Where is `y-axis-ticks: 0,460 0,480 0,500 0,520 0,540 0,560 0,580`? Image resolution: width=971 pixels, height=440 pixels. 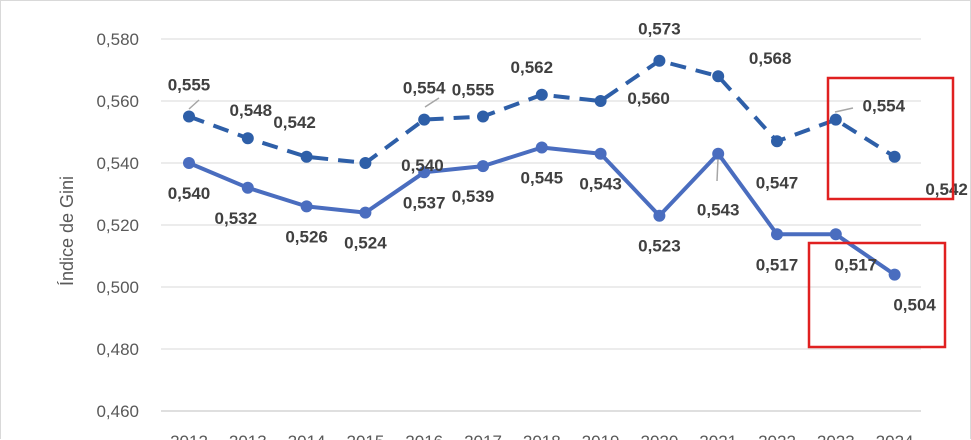
y-axis-ticks: 0,460 0,480 0,500 0,520 0,540 0,560 0,580 is located at coordinates (117, 225).